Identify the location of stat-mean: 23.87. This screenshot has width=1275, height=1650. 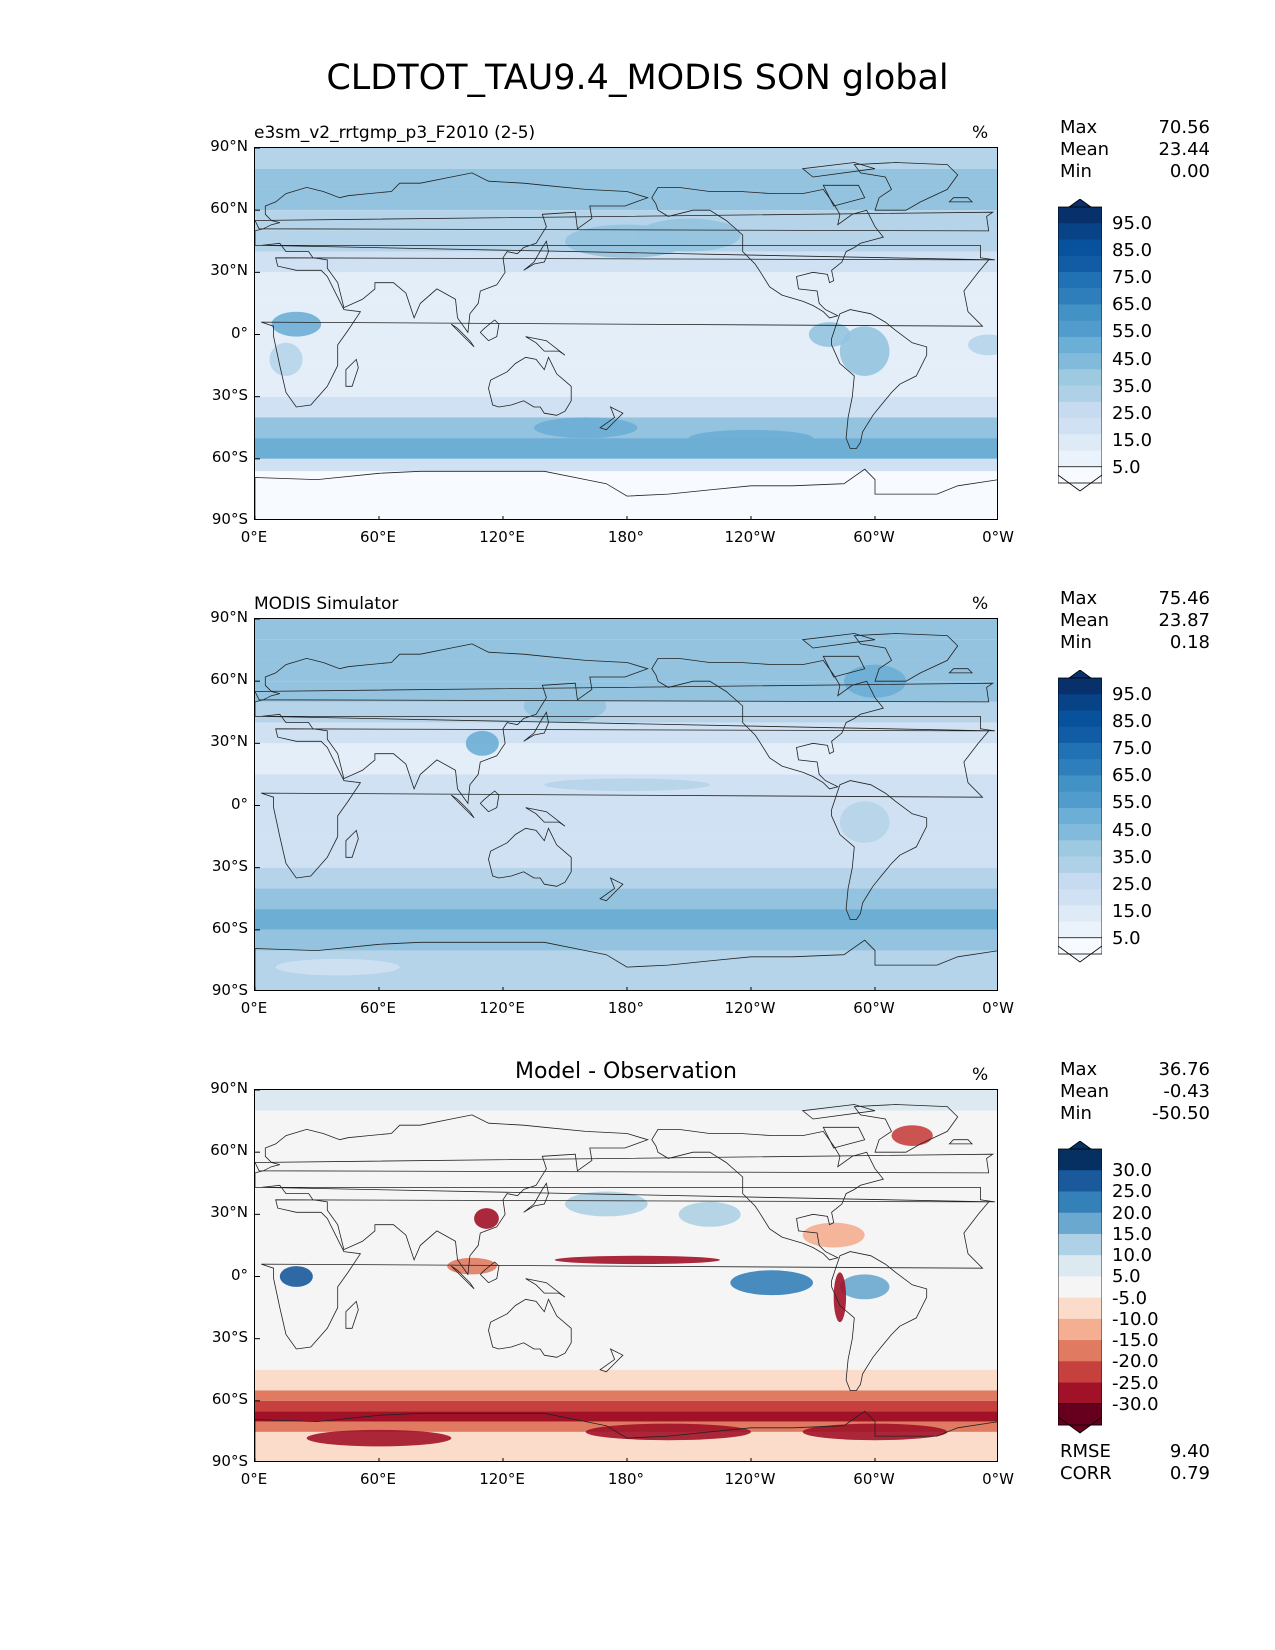
(1184, 620).